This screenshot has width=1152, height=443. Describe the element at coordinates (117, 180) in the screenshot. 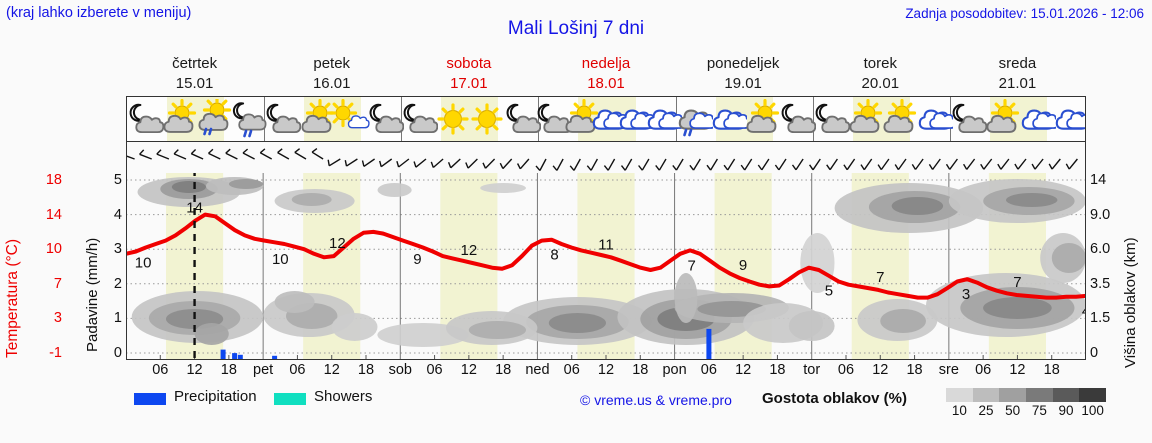

I see `prec-tick: 5` at that location.